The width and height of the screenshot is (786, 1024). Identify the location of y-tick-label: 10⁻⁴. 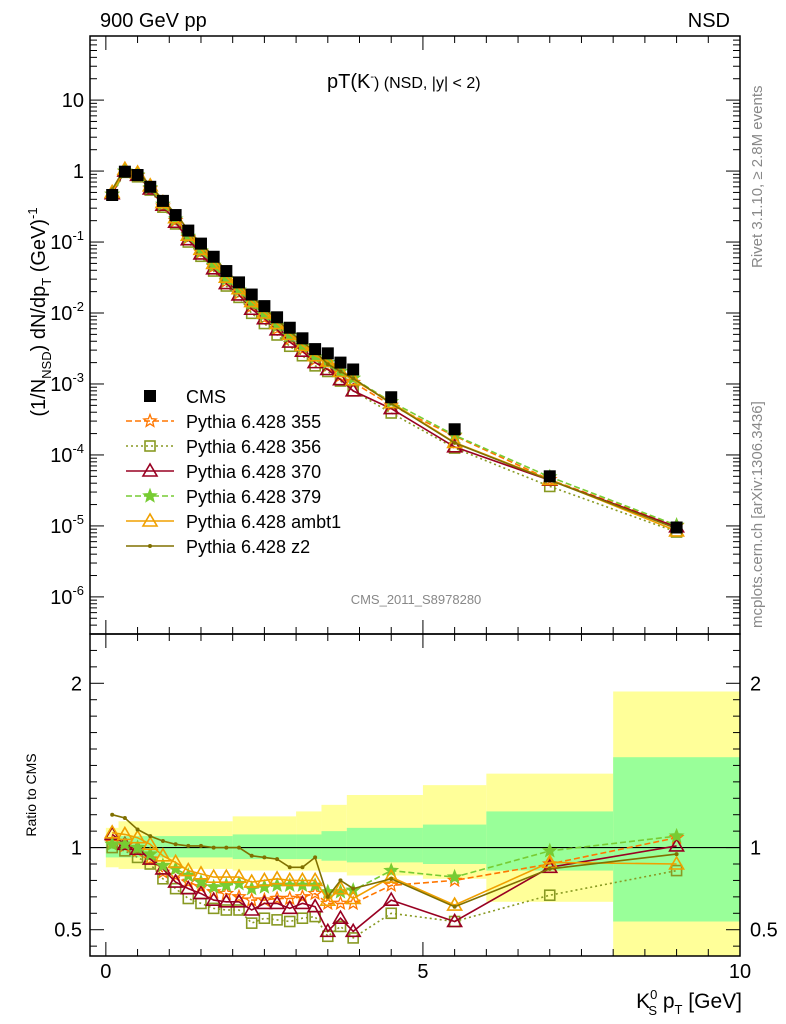
(67, 454).